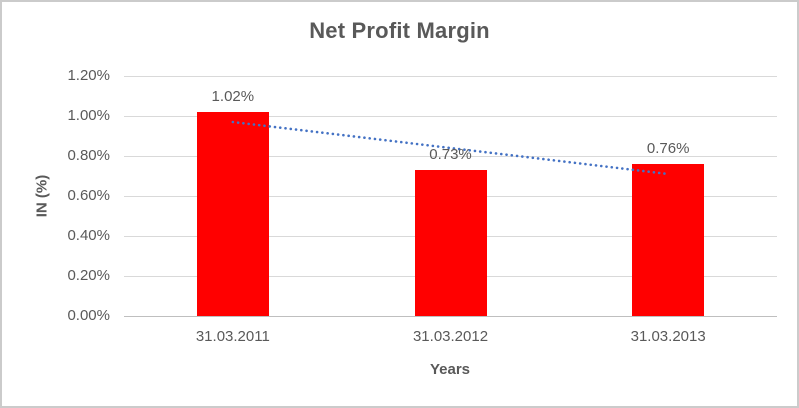  I want to click on y-tick-label: 0.20%, so click(88, 275).